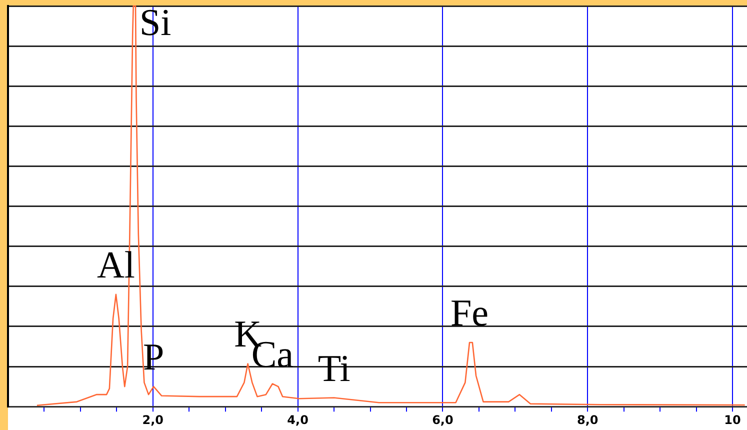 Image resolution: width=747 pixels, height=430 pixels. What do you see at coordinates (732, 419) in the screenshot?
I see `x-tick-label: 10` at bounding box center [732, 419].